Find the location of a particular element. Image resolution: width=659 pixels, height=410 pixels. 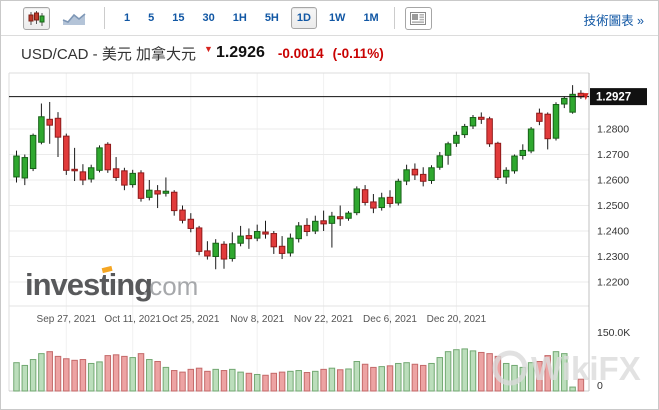

x-tick-label: Oct 25, 2021 is located at coordinates (191, 319).